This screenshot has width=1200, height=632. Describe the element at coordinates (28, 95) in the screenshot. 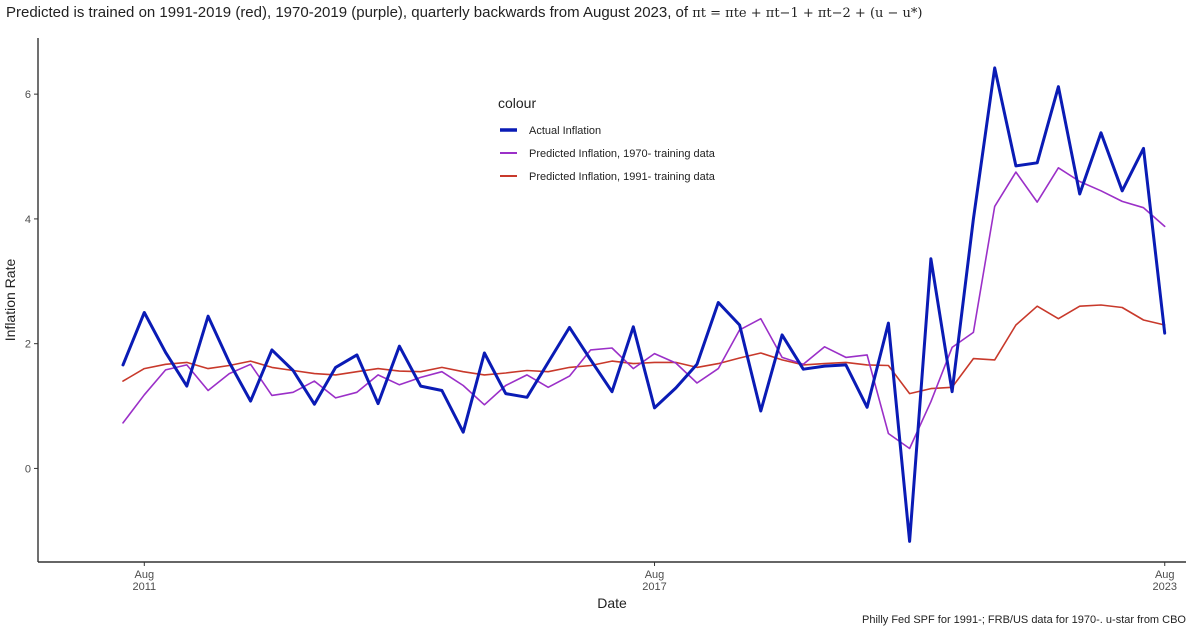

I see `y-tick-label: 6` at that location.